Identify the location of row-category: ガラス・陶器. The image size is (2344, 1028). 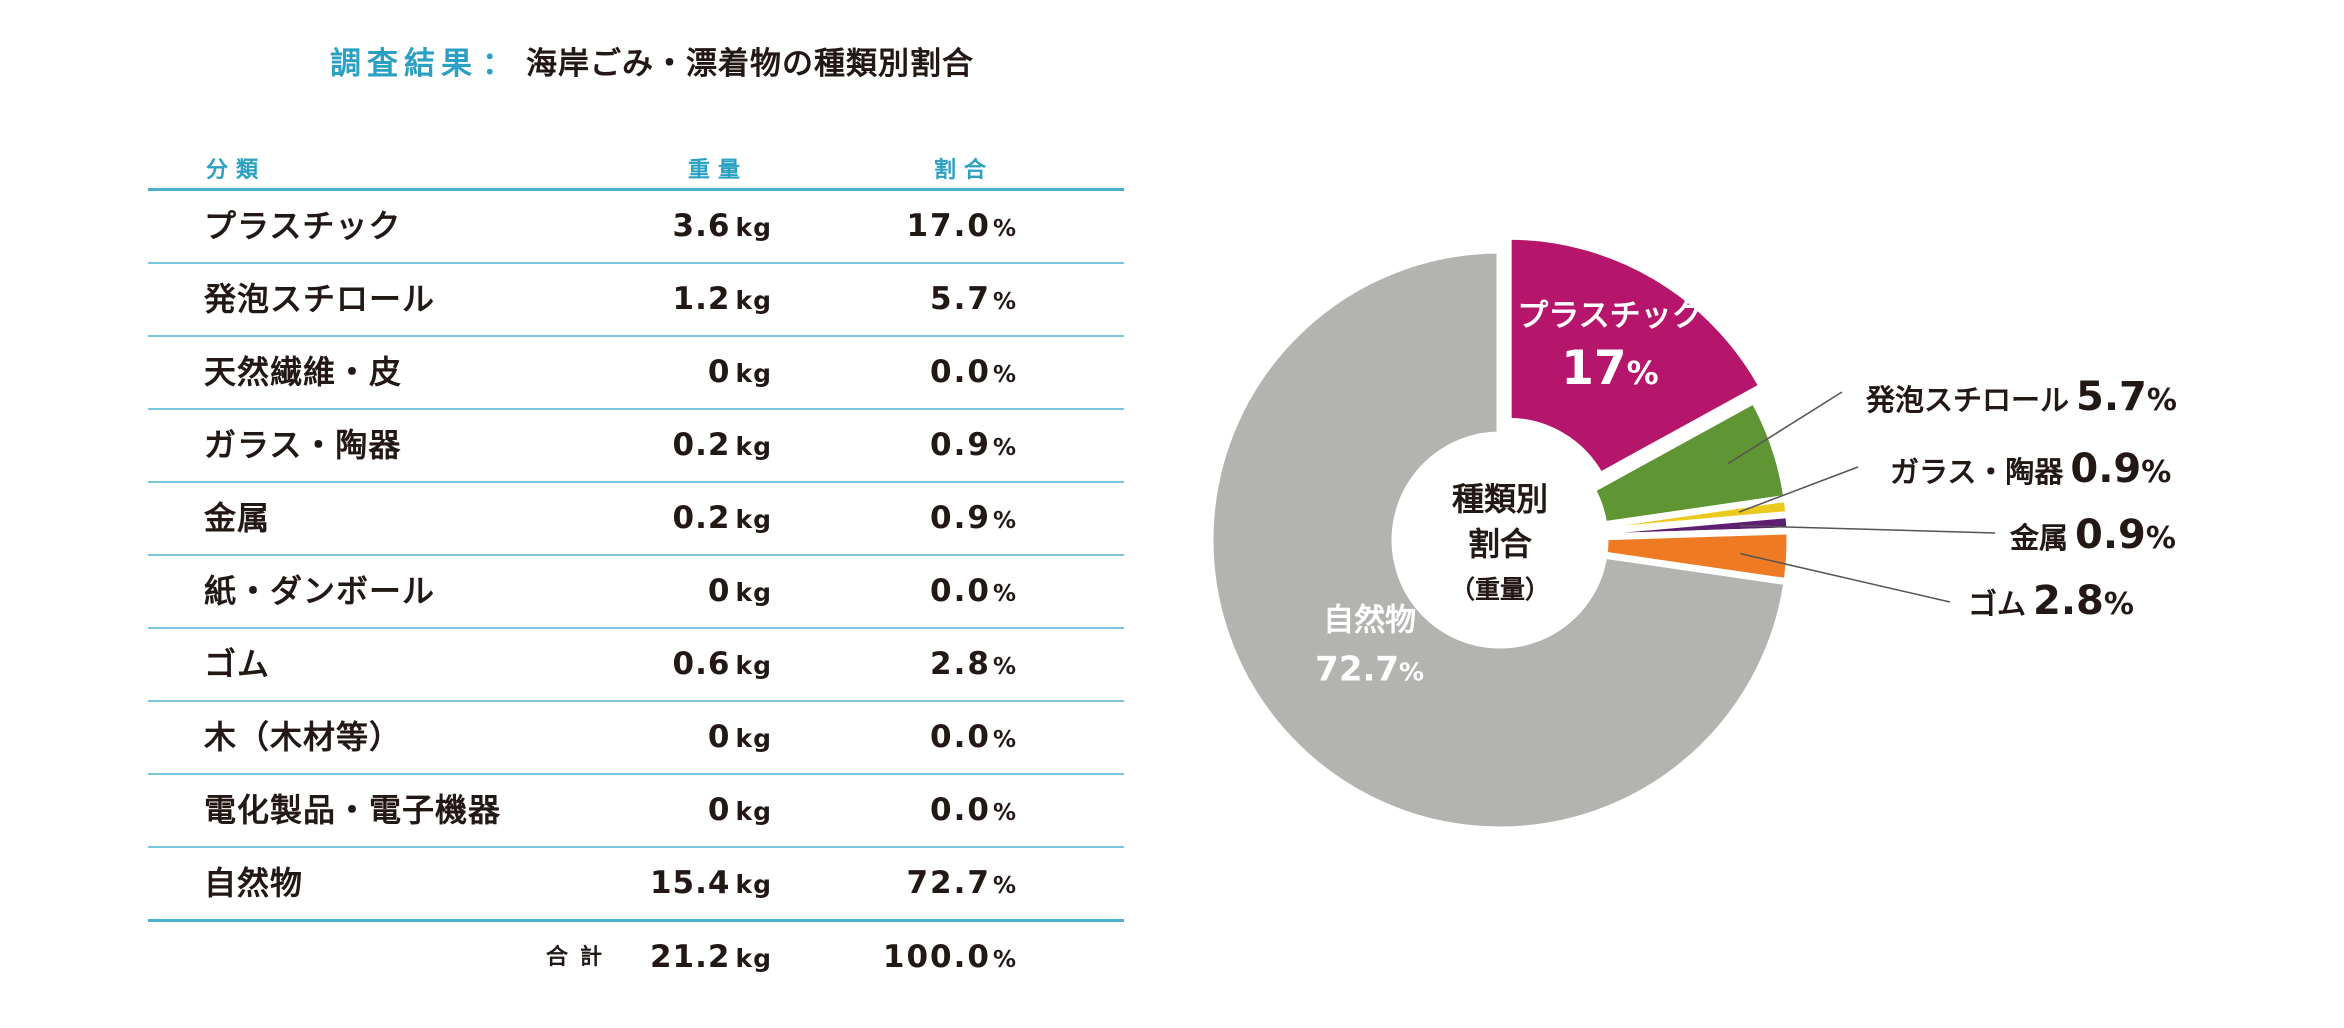
(303, 445).